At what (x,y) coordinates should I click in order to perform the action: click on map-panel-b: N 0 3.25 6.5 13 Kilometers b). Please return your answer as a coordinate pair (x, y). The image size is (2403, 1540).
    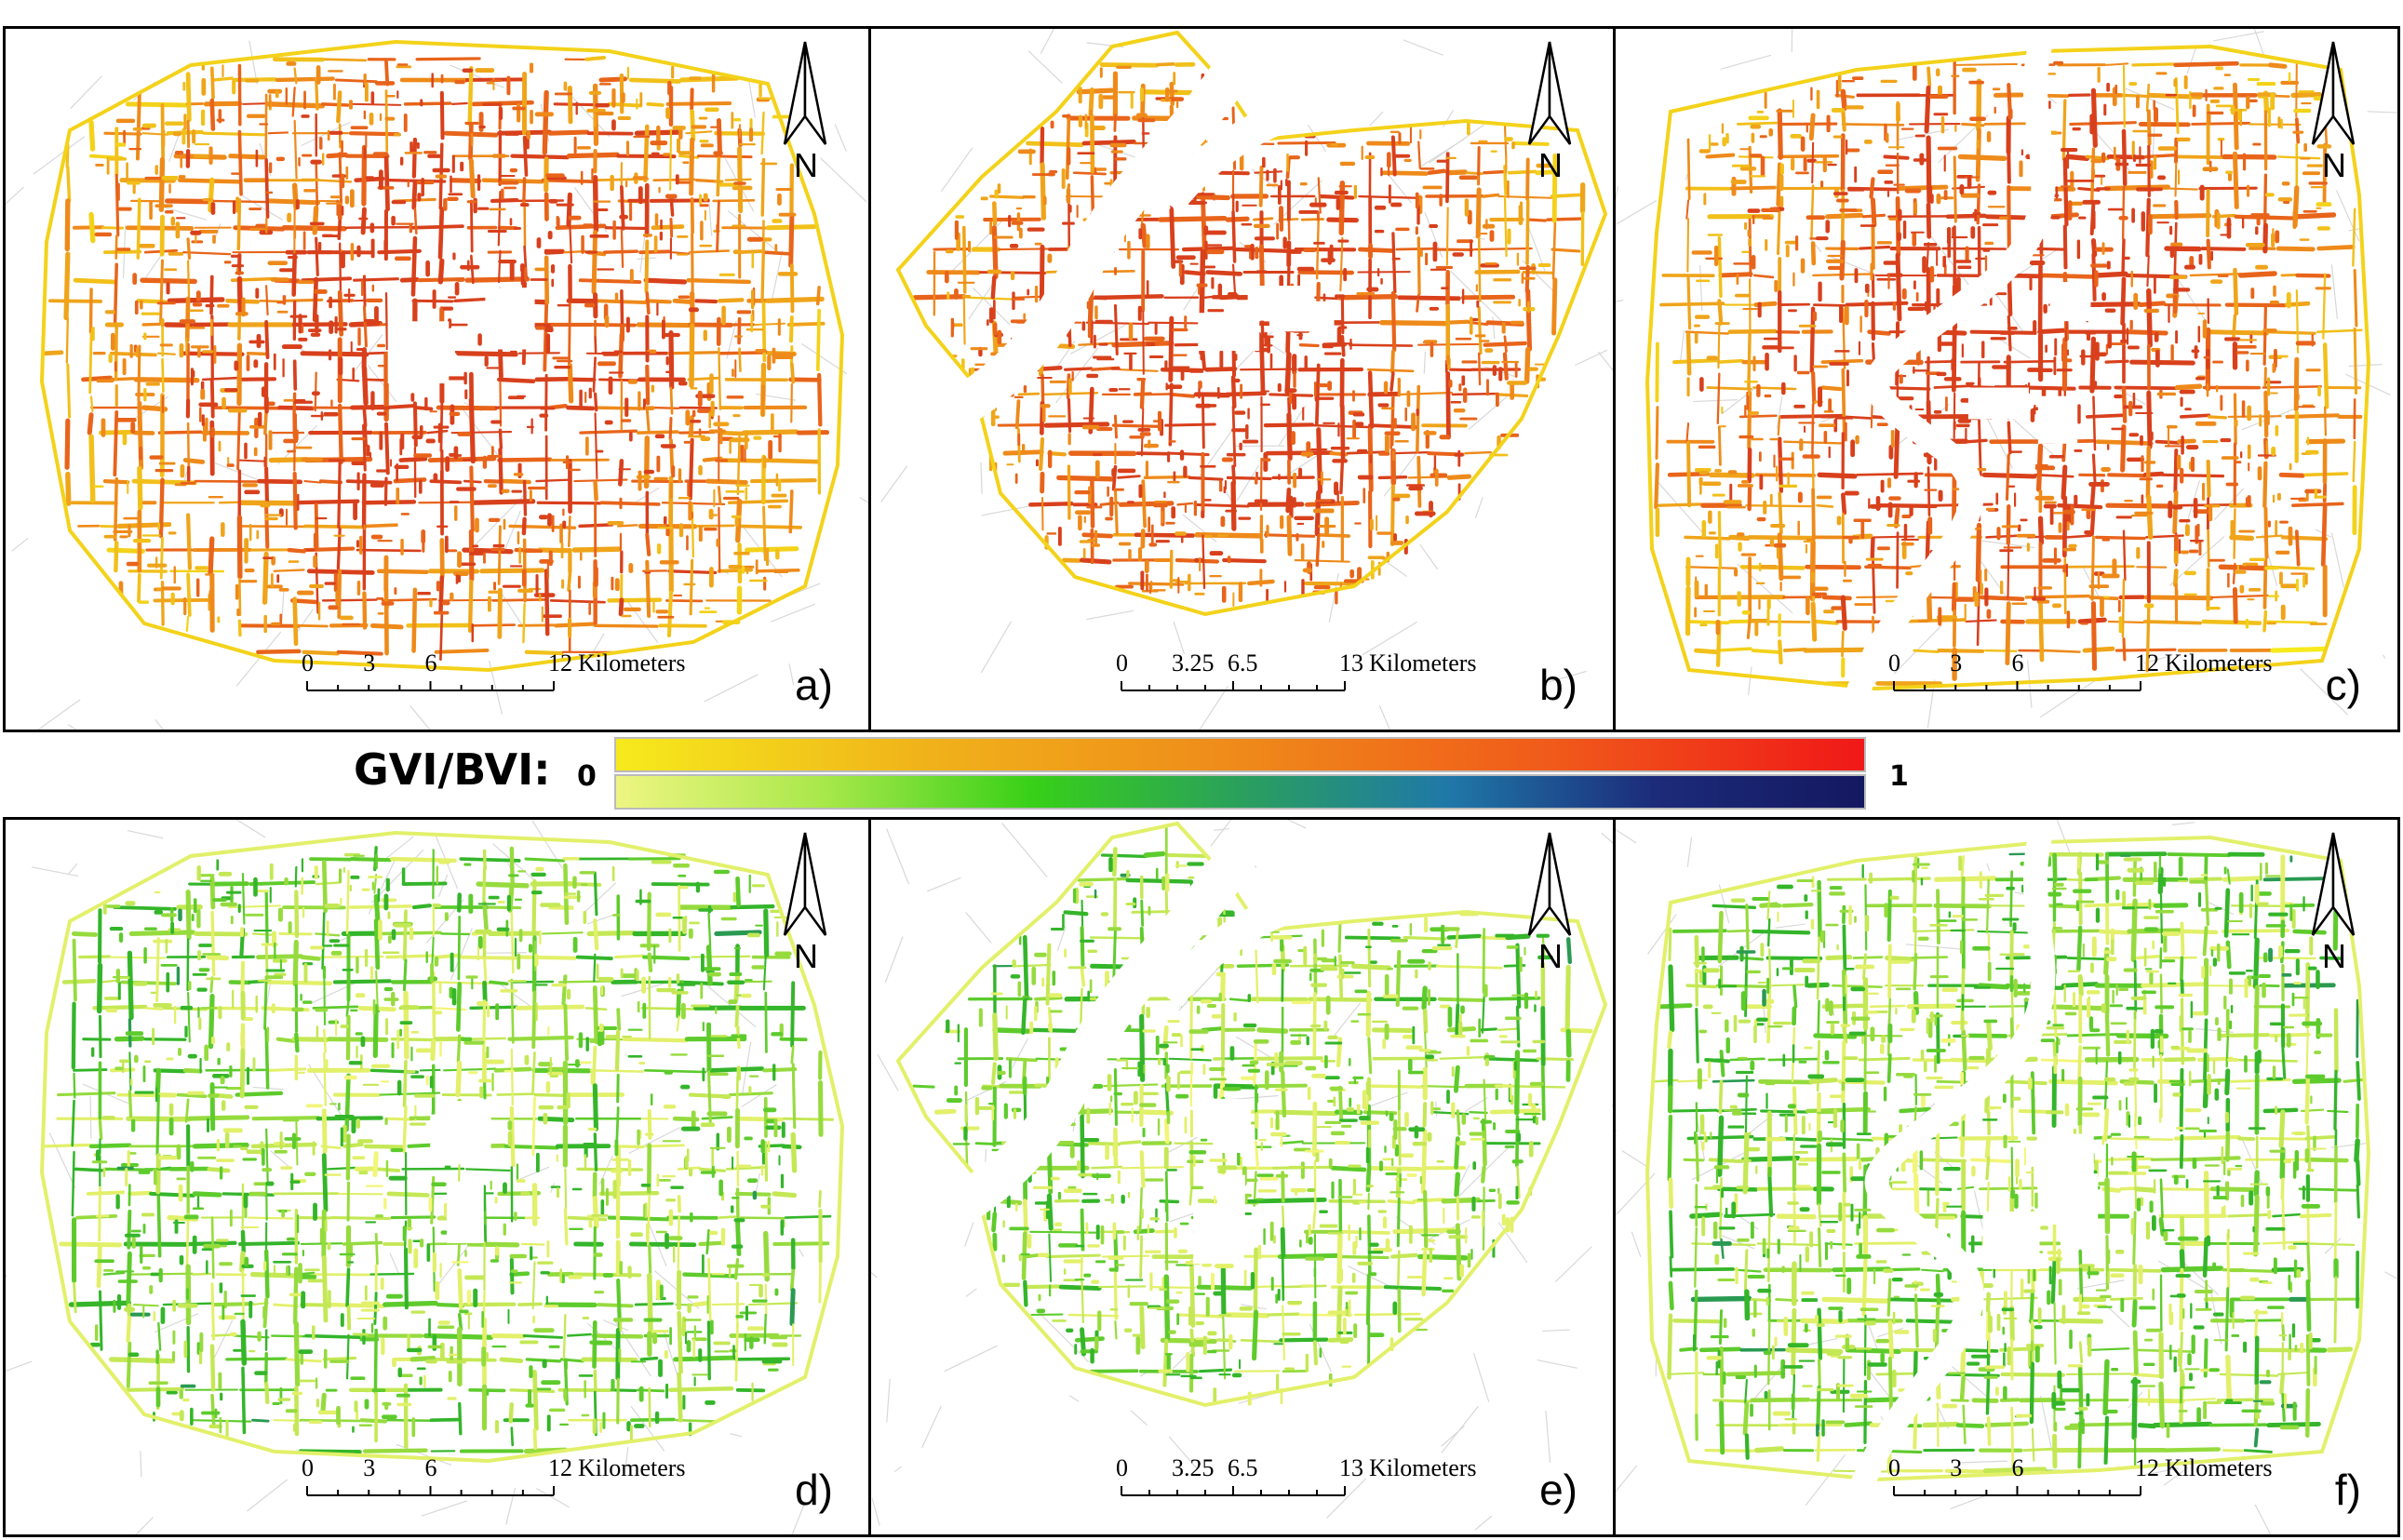
    Looking at the image, I should click on (1242, 379).